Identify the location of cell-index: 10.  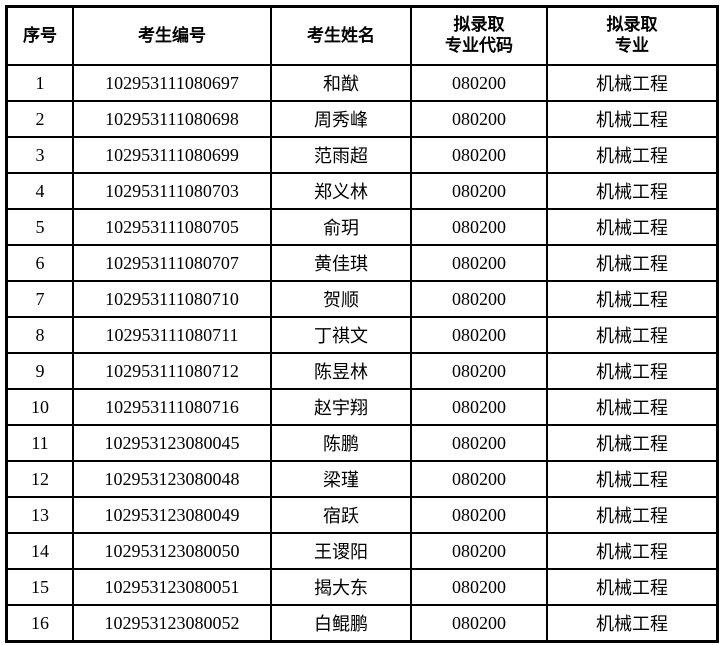
(39, 407).